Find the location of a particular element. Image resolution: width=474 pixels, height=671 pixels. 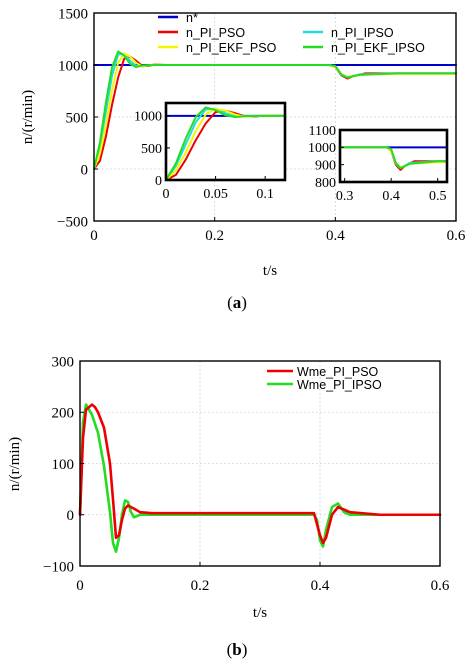

a-inset-rise: 0 0.05 0.1 0 500 1000 is located at coordinates (210, 151).